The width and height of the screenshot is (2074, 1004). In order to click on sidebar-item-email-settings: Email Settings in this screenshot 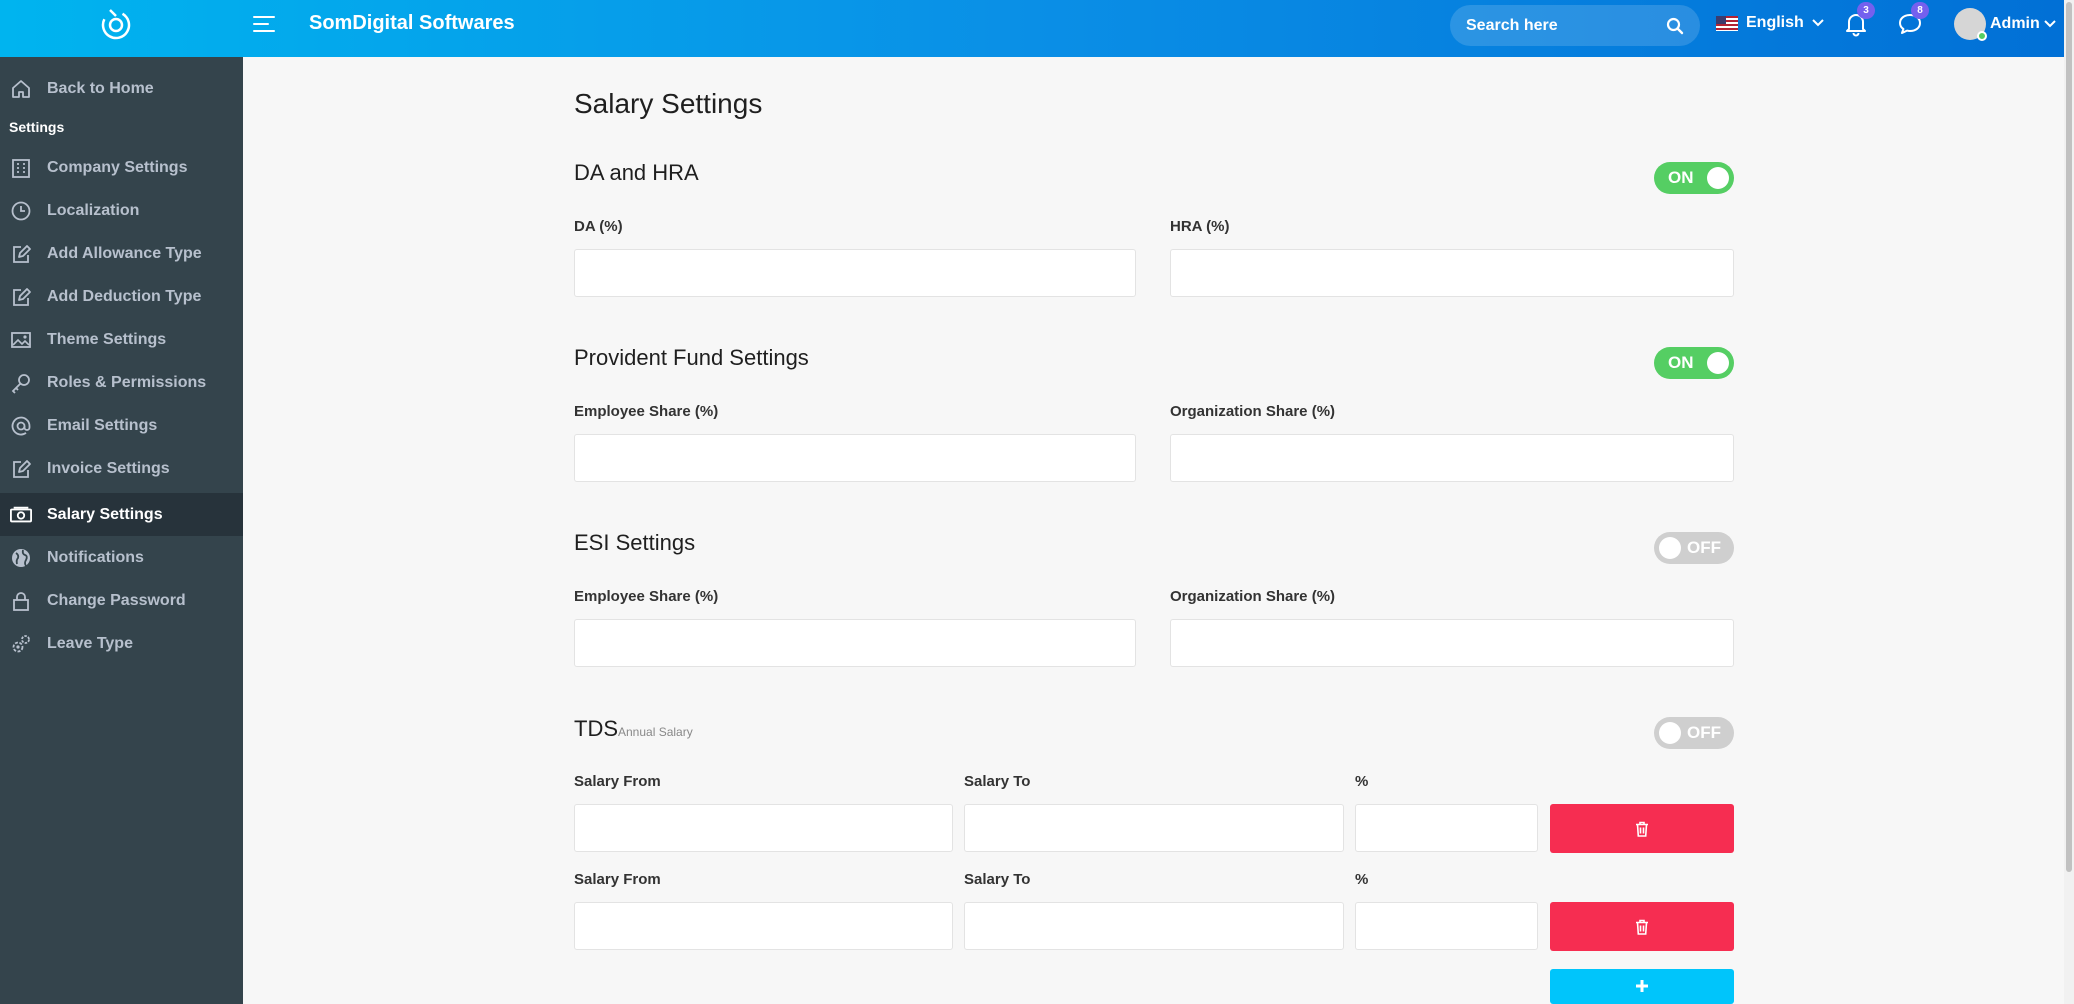, I will do `click(121, 425)`.